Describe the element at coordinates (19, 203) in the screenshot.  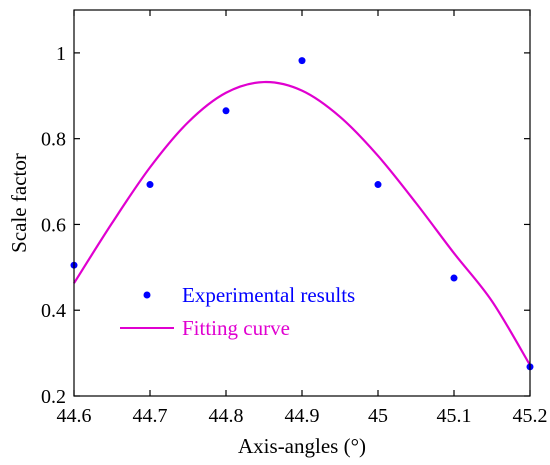
I see `y-axis-label: Scale factor` at that location.